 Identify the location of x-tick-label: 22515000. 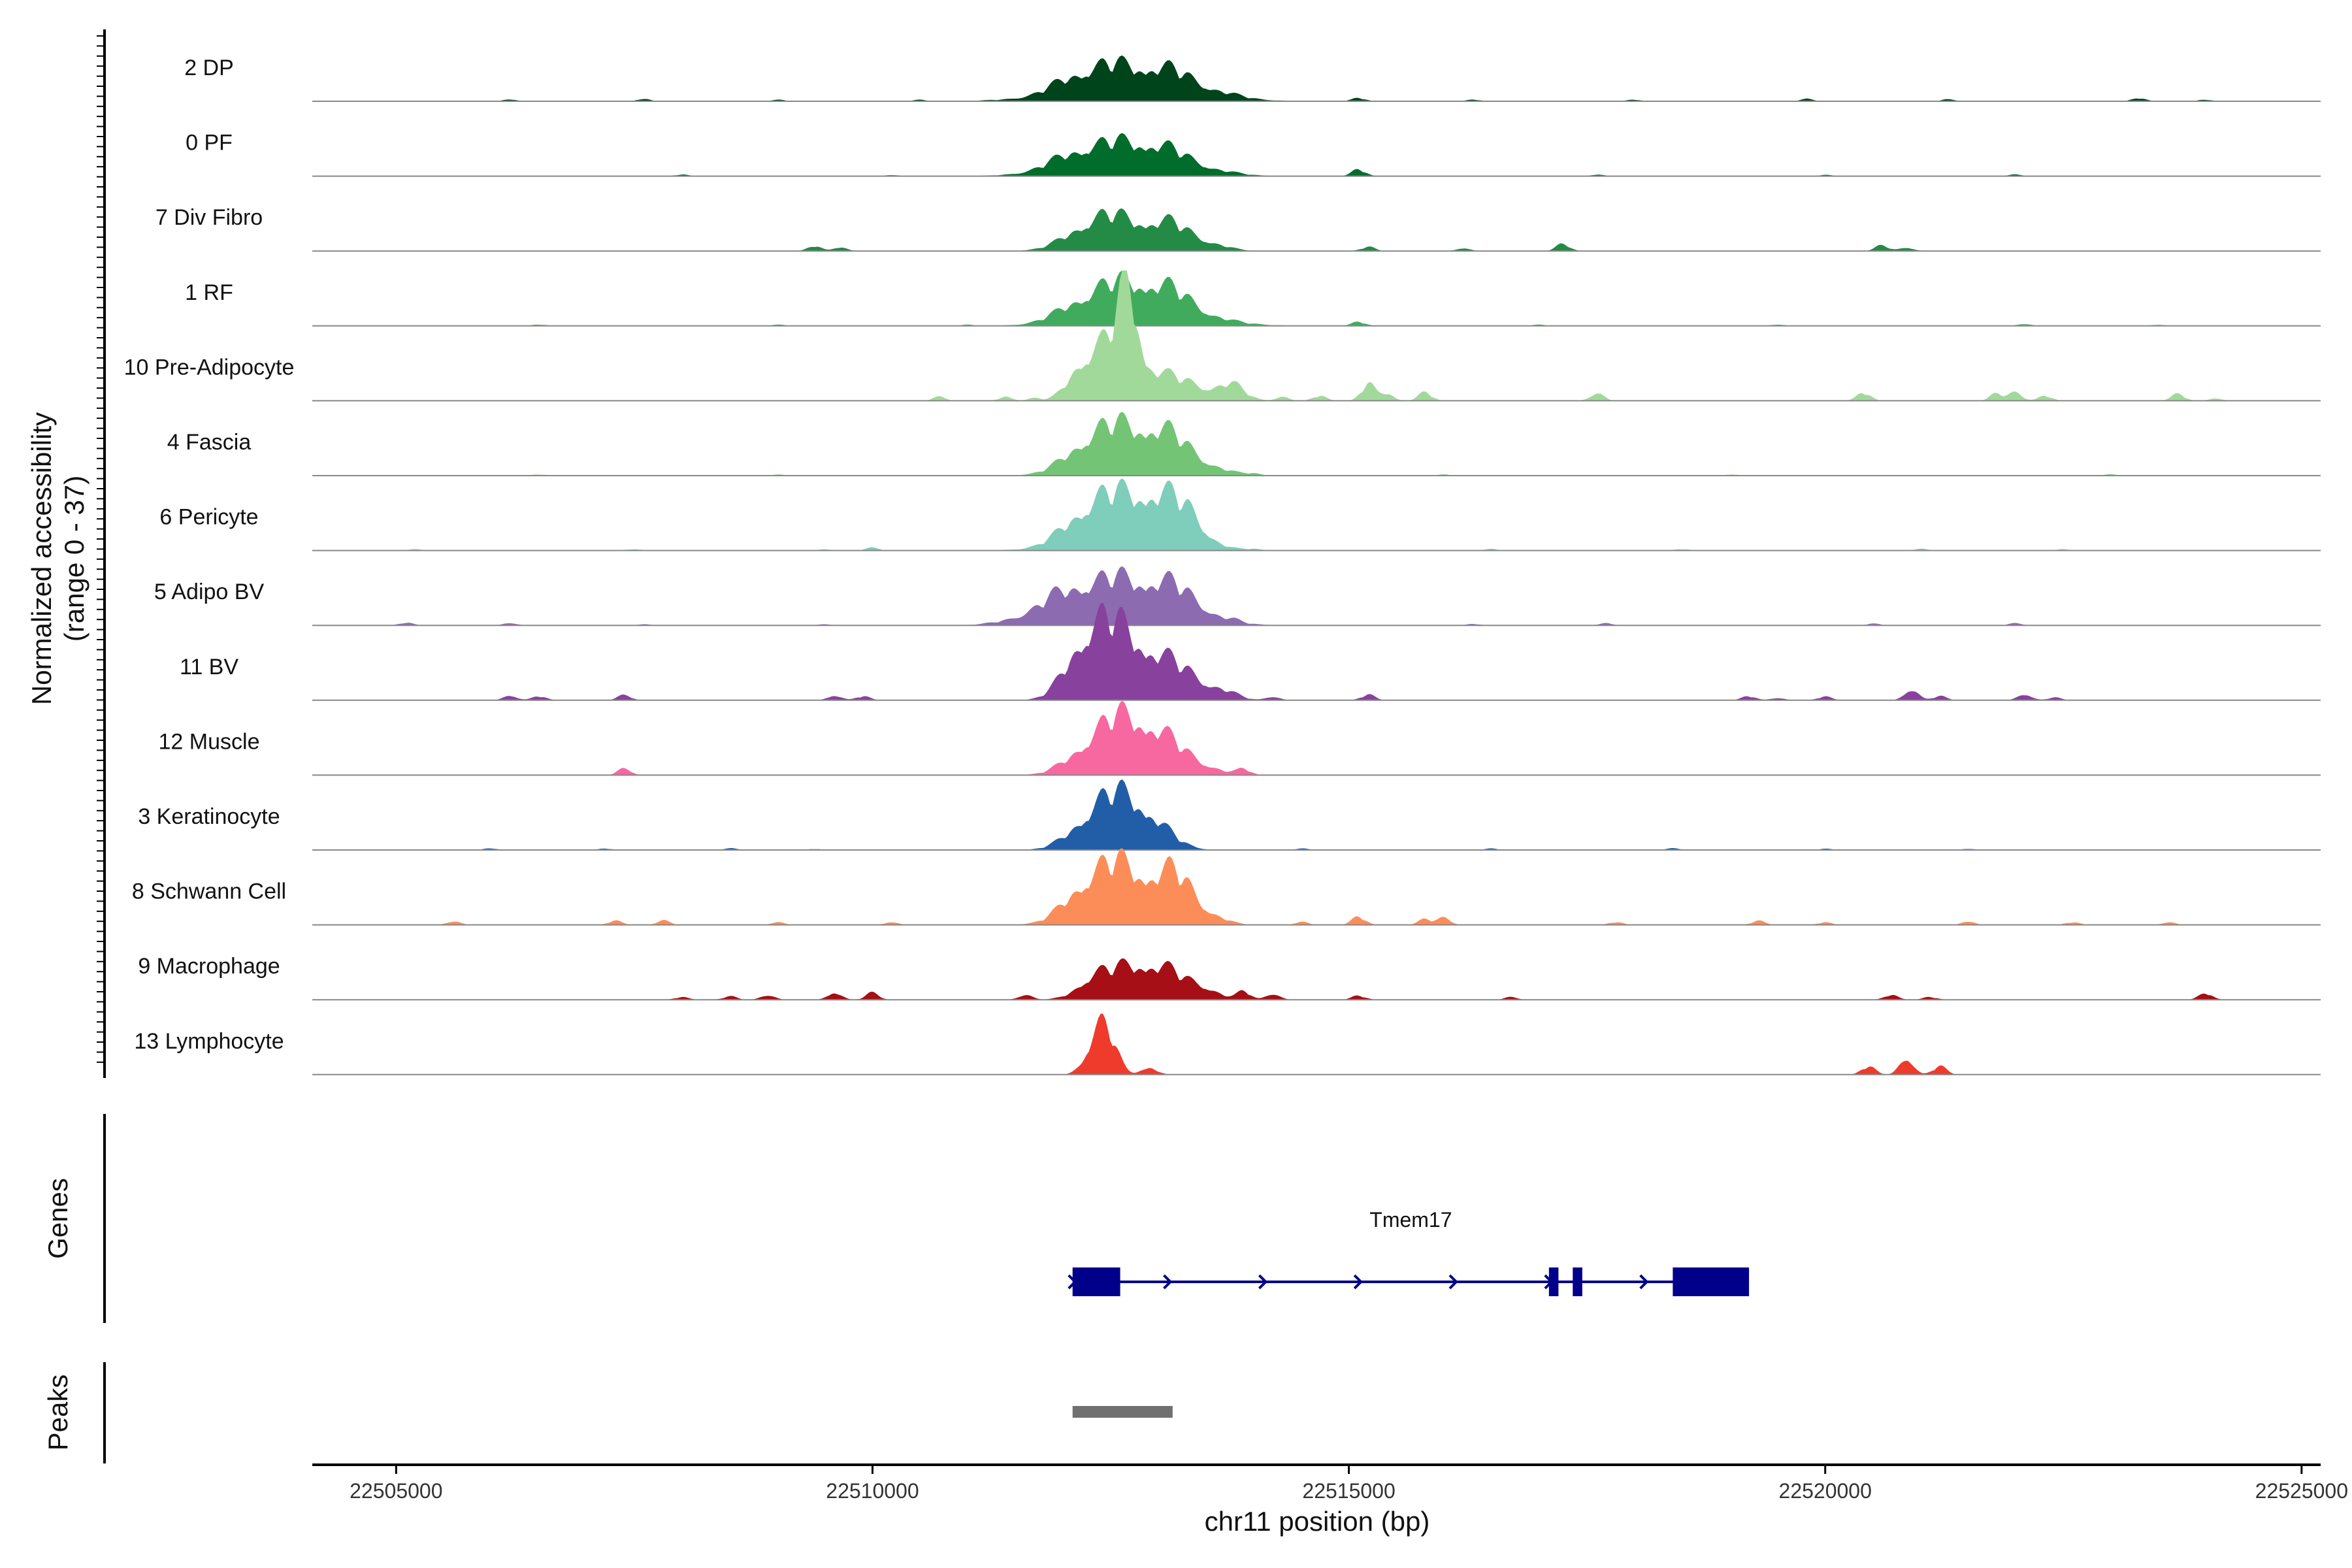
(1348, 1491).